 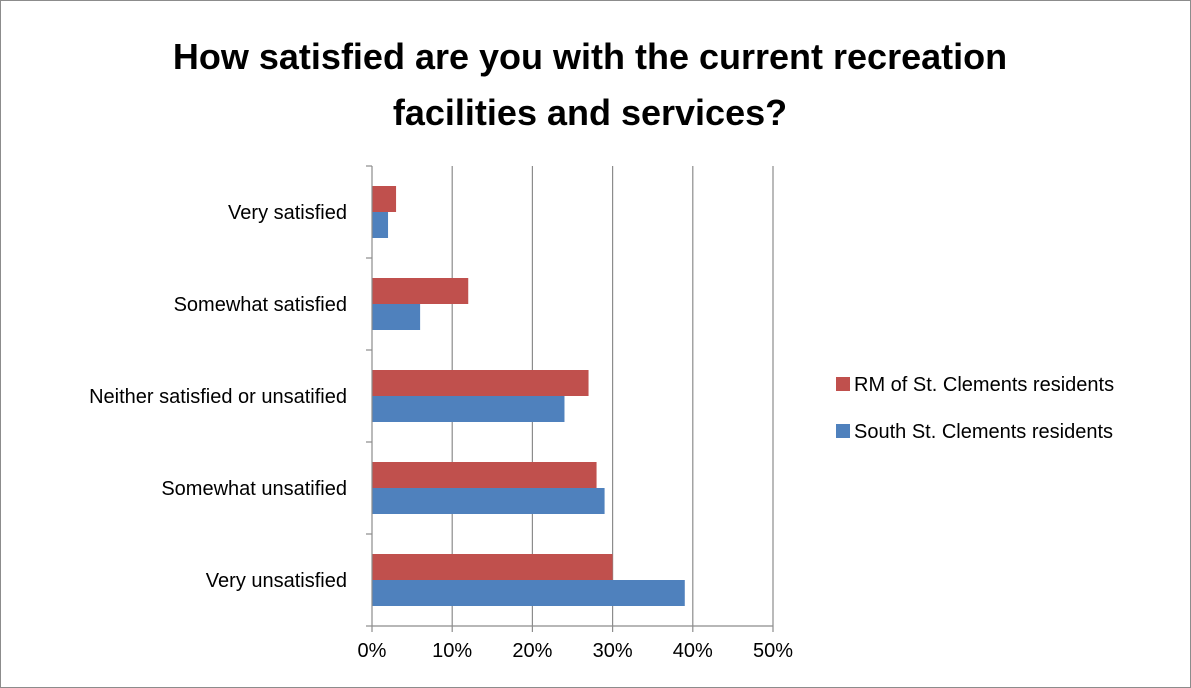 I want to click on x-tick-label: 10%, so click(x=452, y=651).